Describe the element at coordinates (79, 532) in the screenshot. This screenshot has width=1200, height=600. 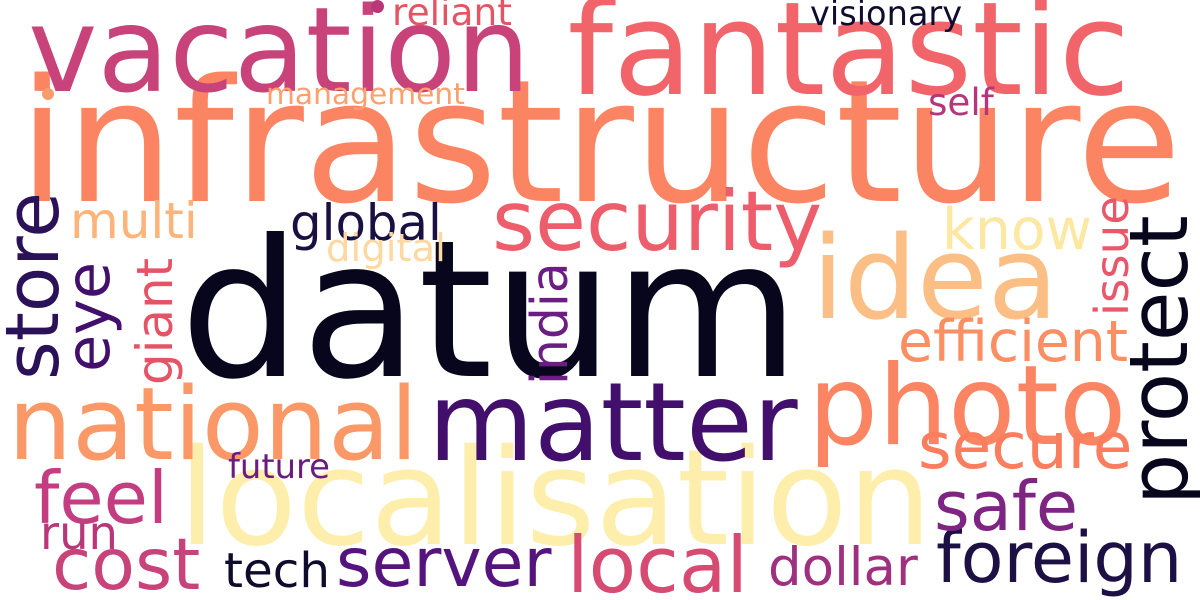
I see `word-run: run` at that location.